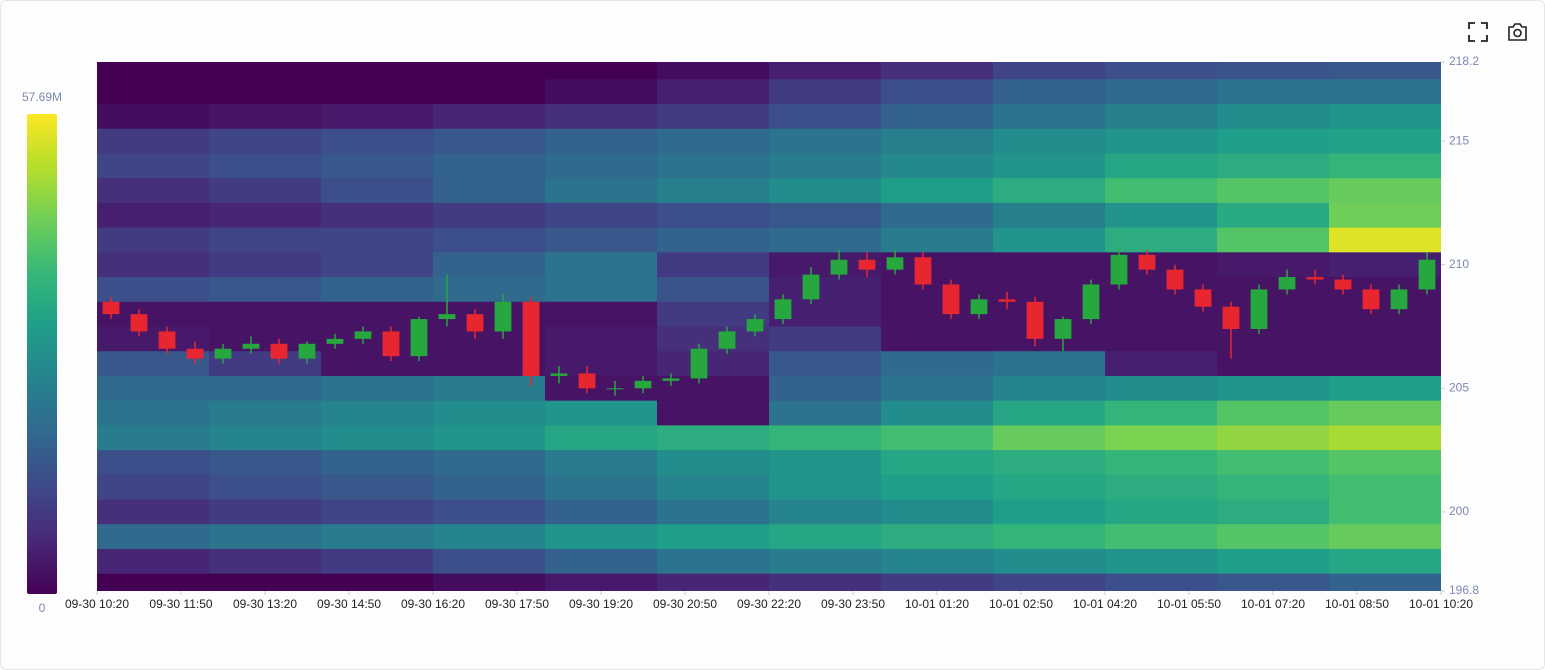 Image resolution: width=1545 pixels, height=670 pixels. Describe the element at coordinates (1273, 604) in the screenshot. I see `x-tick-label: 10-01 07:20` at that location.